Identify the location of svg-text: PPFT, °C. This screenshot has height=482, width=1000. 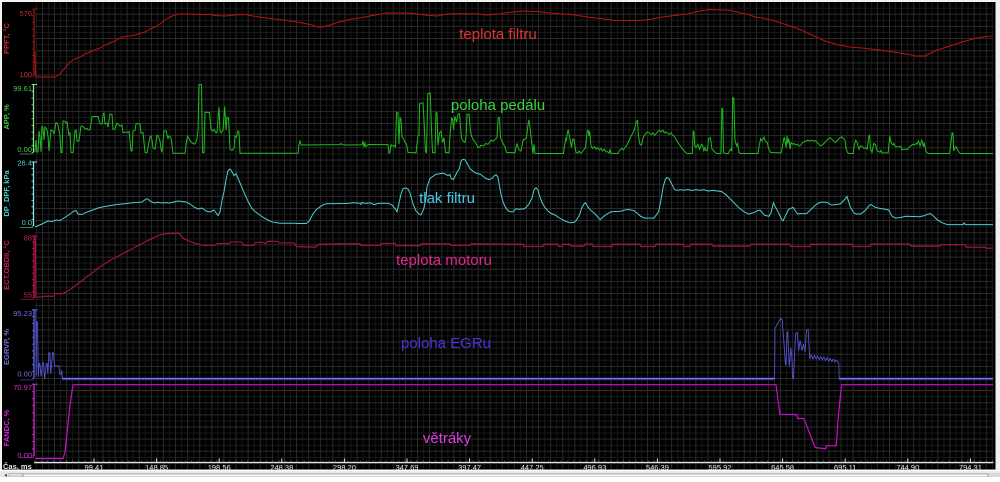
(6, 38).